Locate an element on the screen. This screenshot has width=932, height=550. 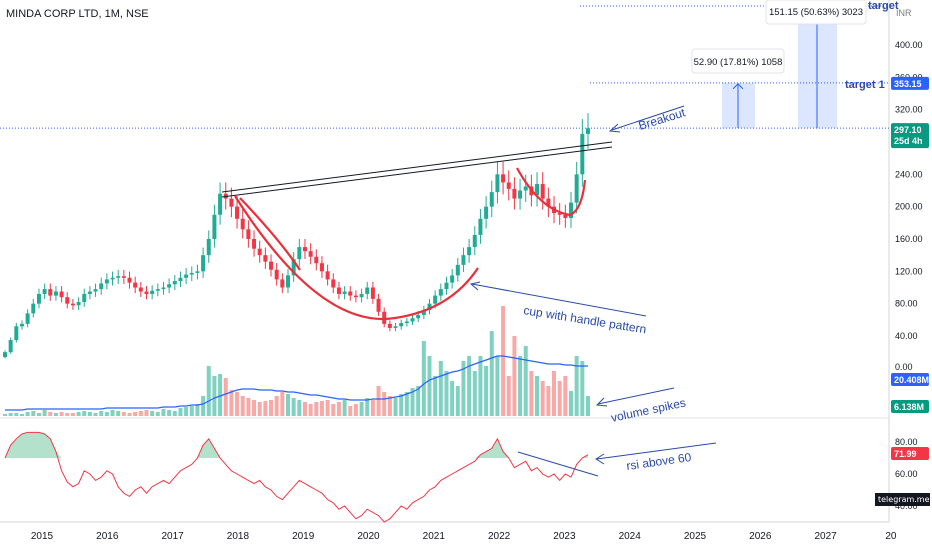
symbol-title: MINDA CORP LTD, 1M, NSE is located at coordinates (77, 14).